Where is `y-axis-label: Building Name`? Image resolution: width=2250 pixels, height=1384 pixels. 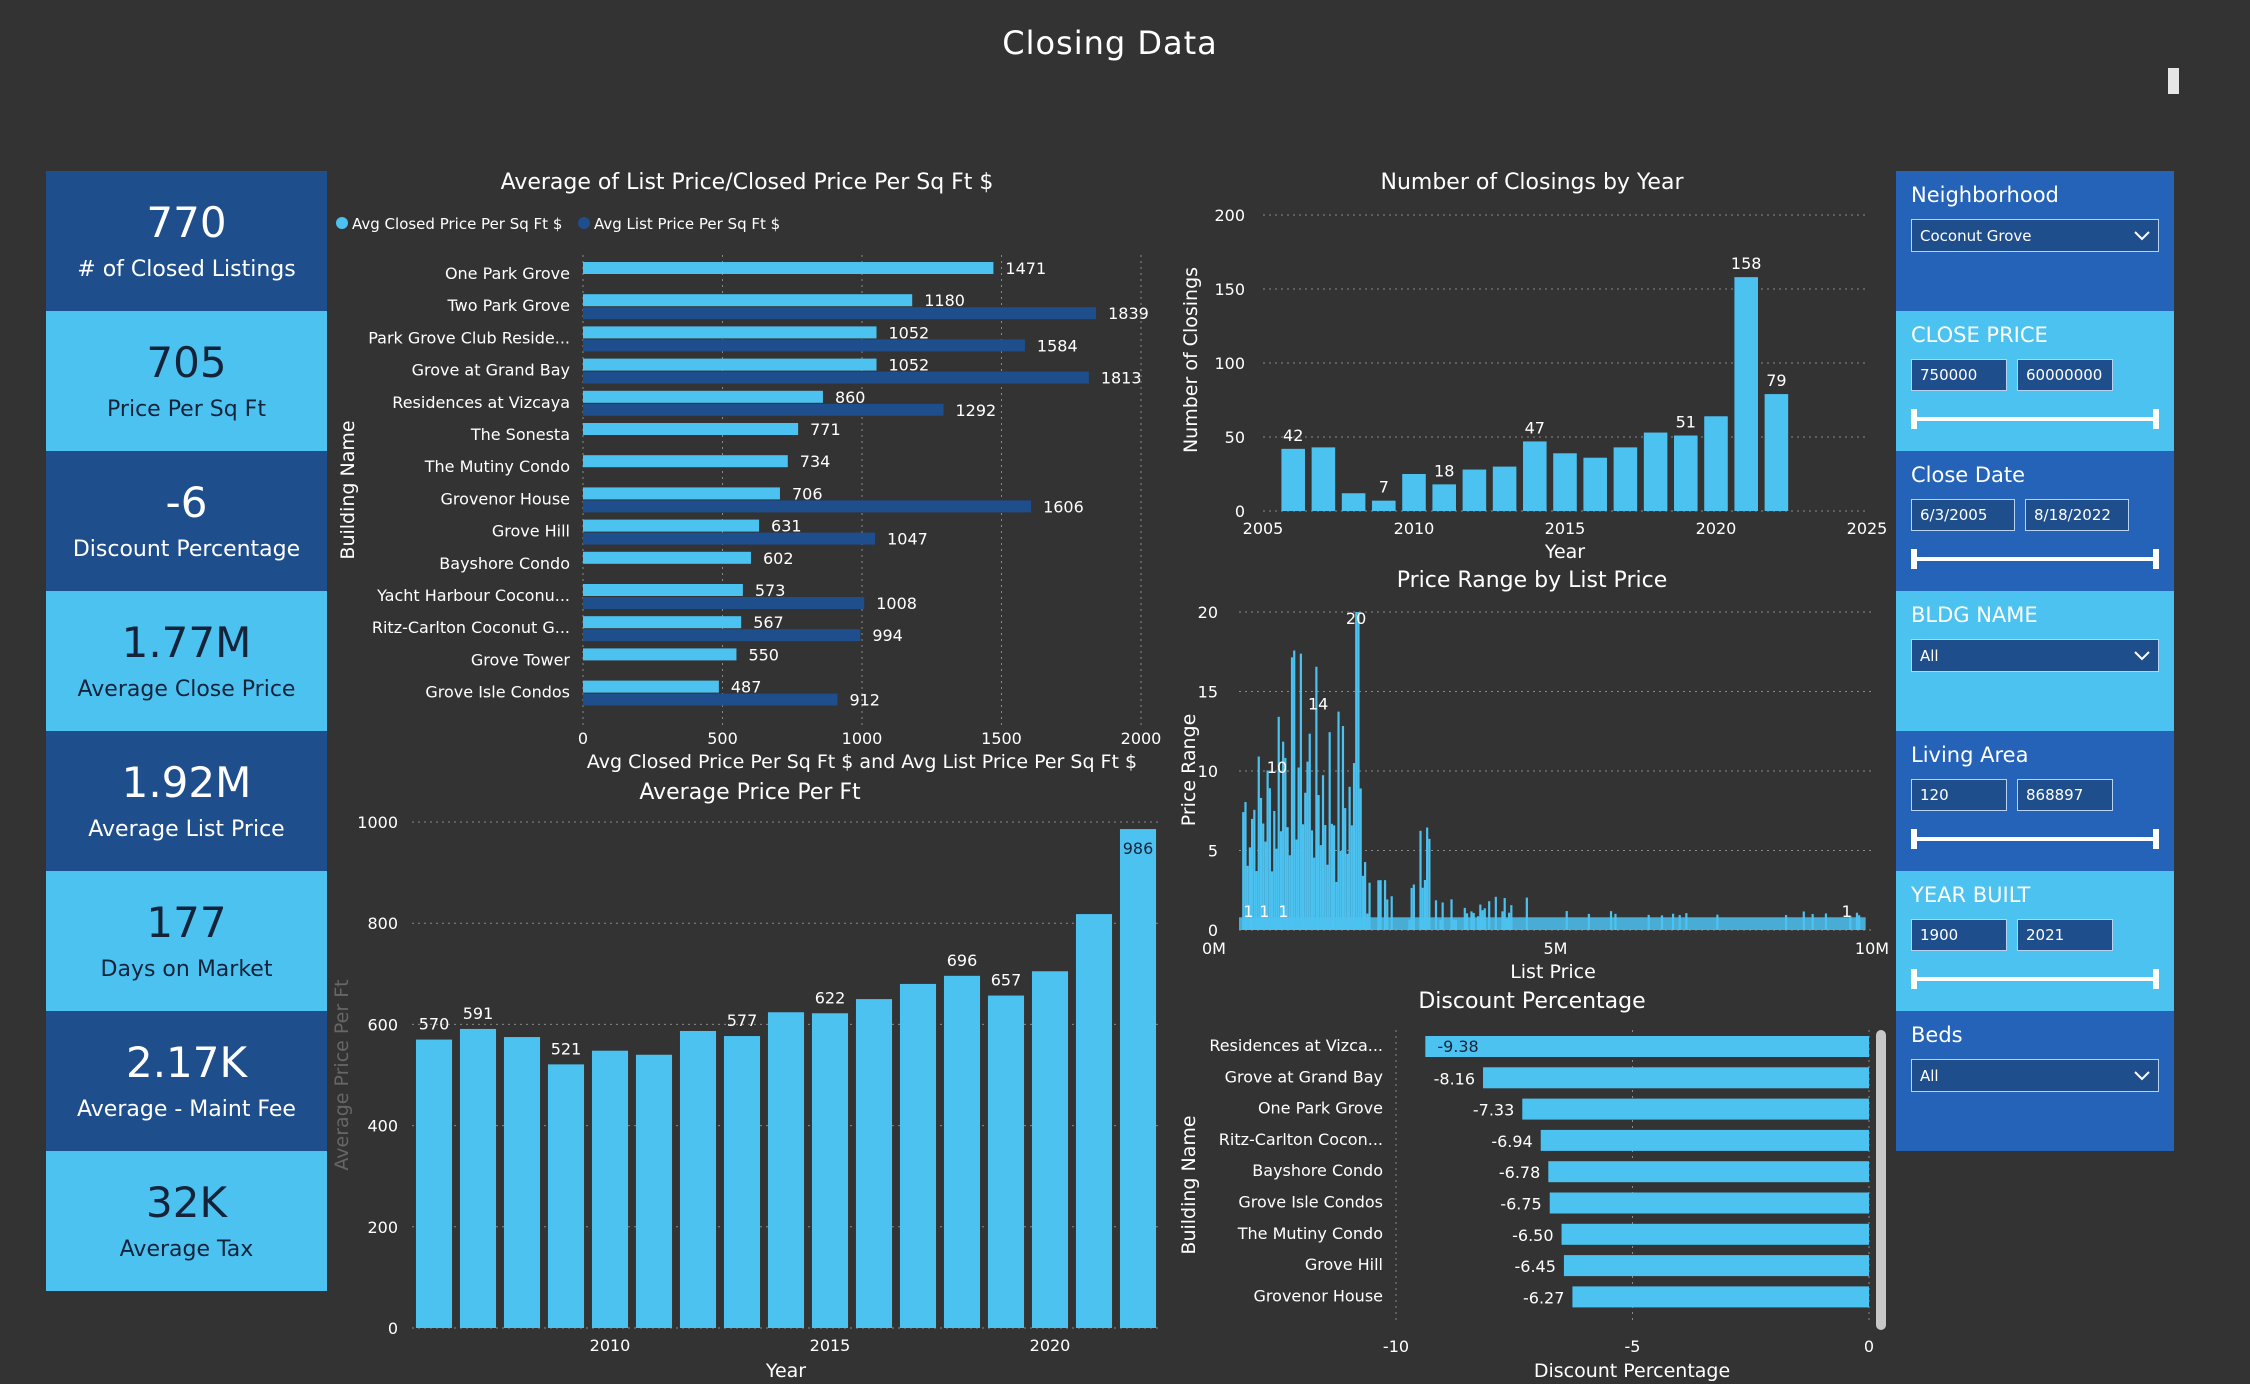 y-axis-label: Building Name is located at coordinates (1189, 1184).